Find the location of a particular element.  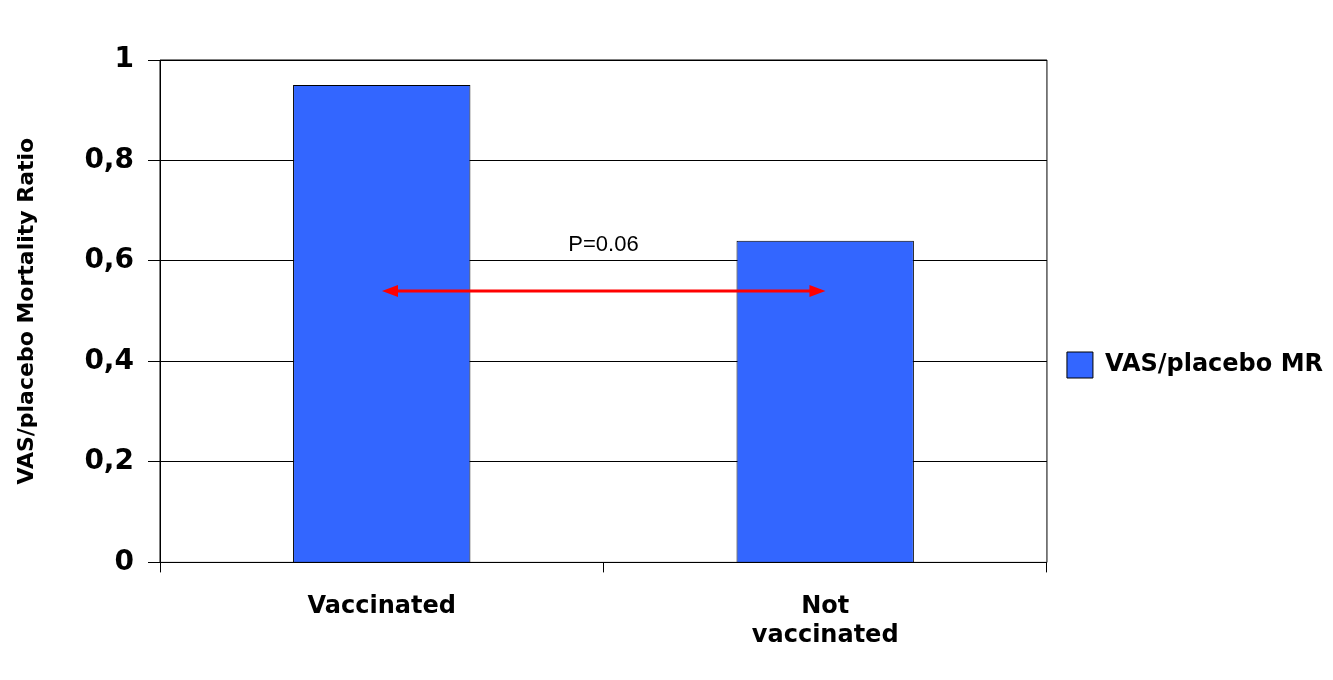

y-tick-label: 0 is located at coordinates (124, 560).